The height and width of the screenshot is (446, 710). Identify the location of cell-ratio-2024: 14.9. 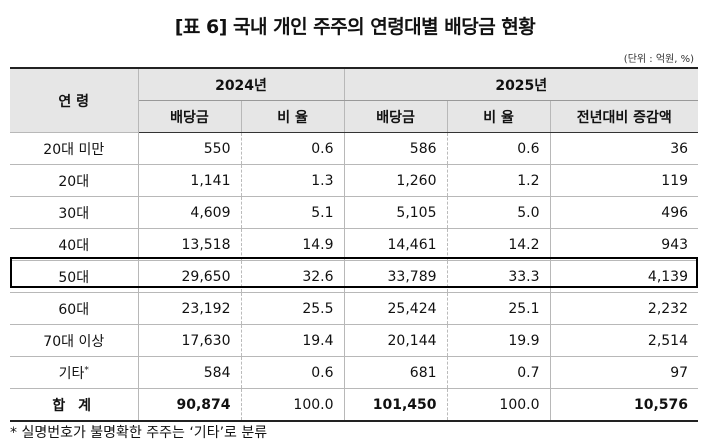
(292, 244).